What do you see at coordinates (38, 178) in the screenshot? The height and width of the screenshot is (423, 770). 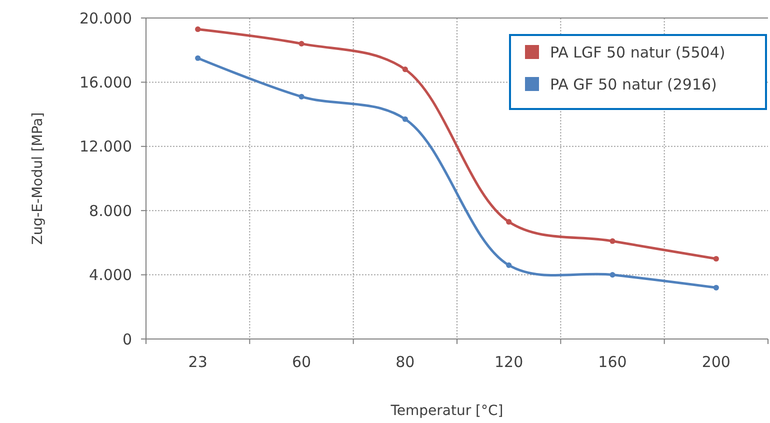 I see `y-axis-title: Zug-E-Modul [MPa]` at bounding box center [38, 178].